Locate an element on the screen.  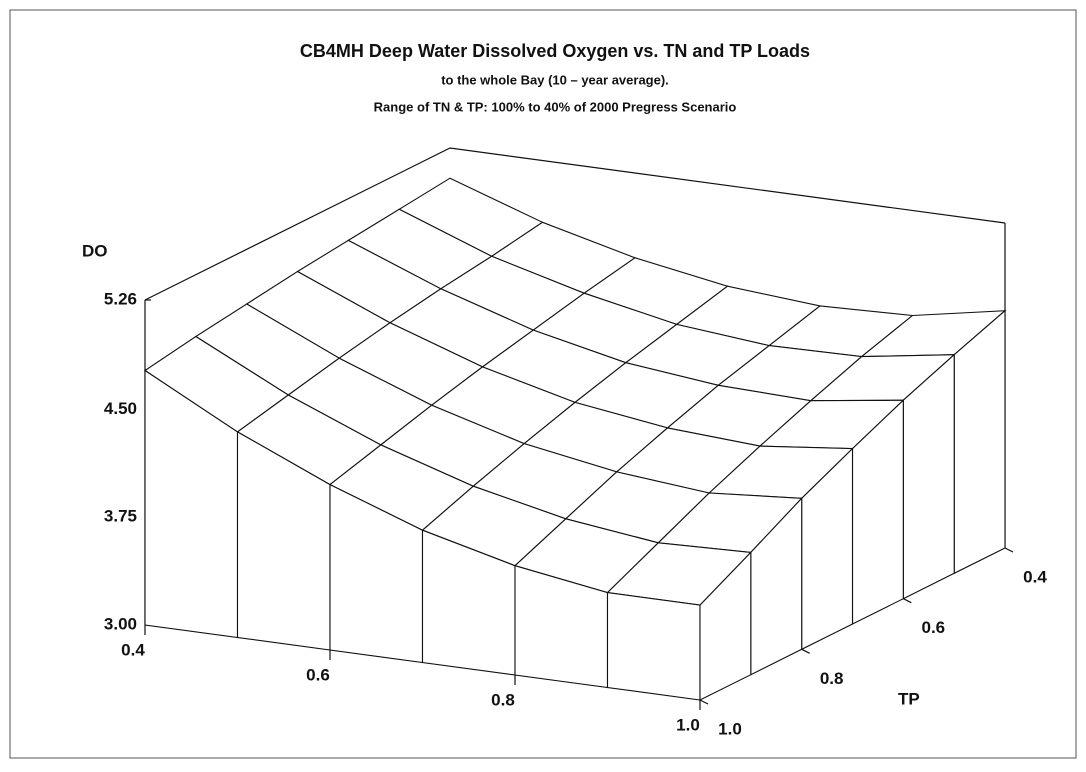
x-tick-label: 0.4 is located at coordinates (133, 649).